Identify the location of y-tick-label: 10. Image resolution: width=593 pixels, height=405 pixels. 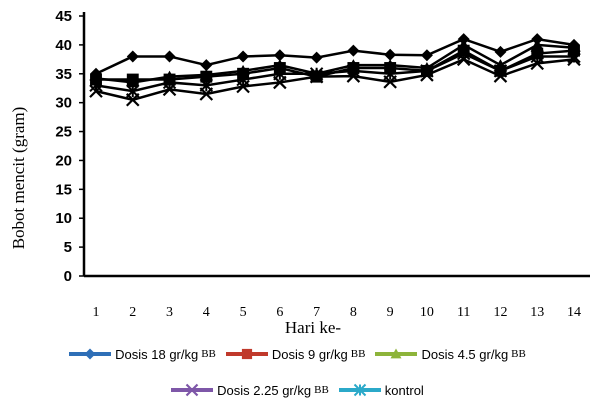
(63, 218).